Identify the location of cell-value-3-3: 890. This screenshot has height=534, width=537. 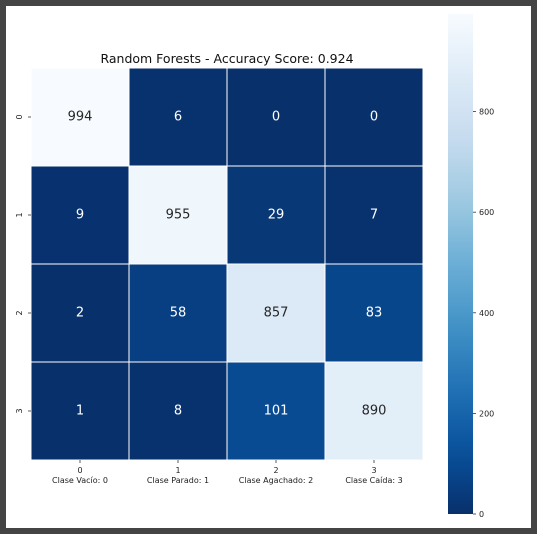
(374, 411).